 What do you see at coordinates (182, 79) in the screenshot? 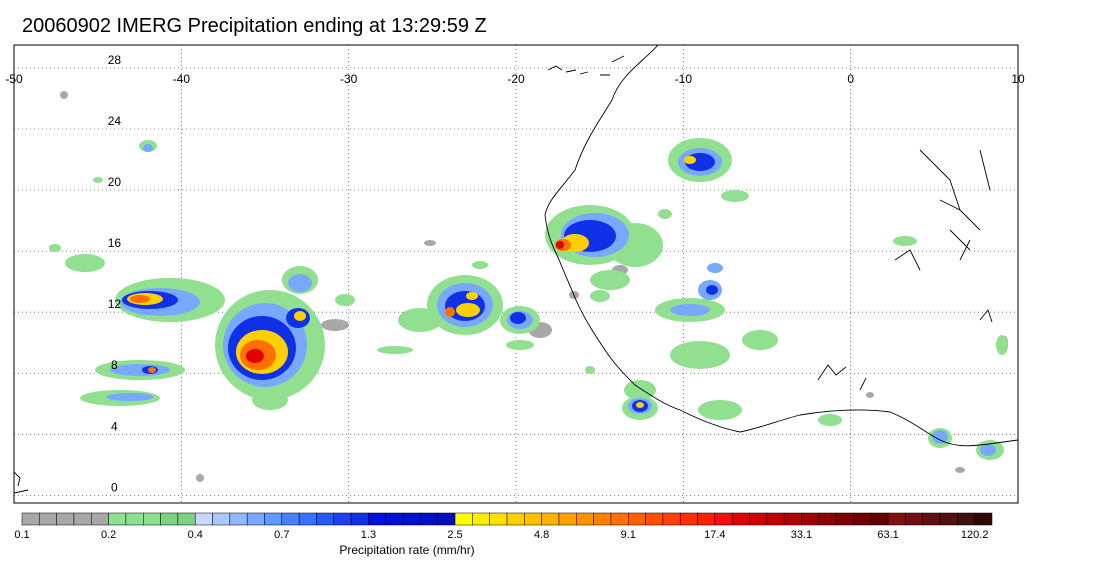
I see `lon-tick-label: -40` at bounding box center [182, 79].